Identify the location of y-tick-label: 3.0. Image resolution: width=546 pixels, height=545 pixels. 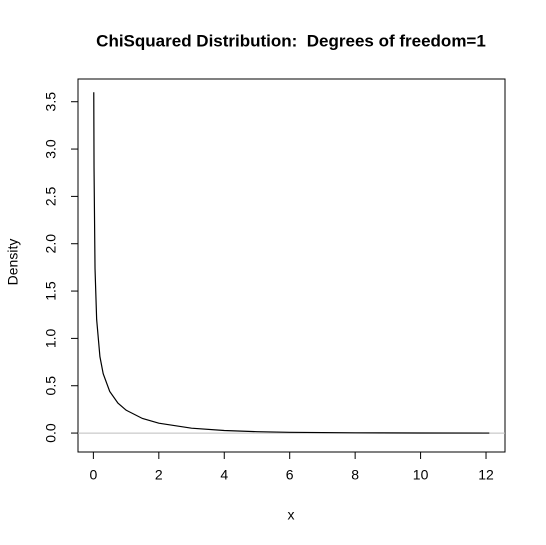
(51, 149).